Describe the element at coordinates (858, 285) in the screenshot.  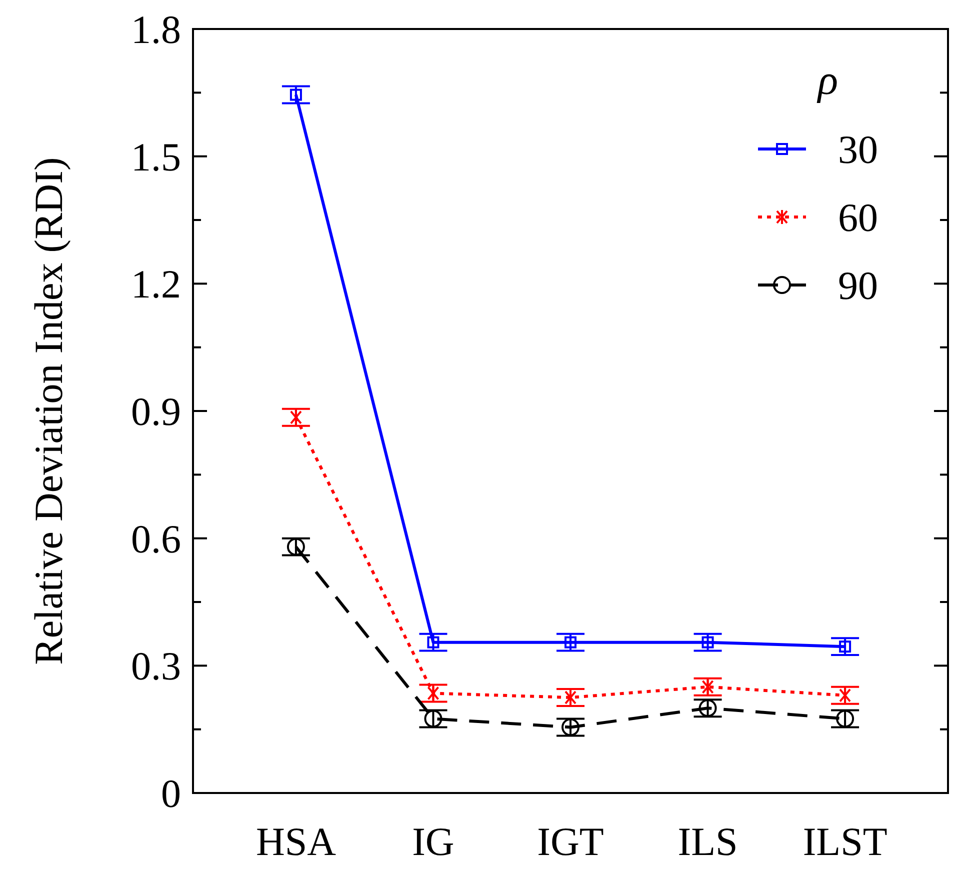
I see `legend-label: 90` at that location.